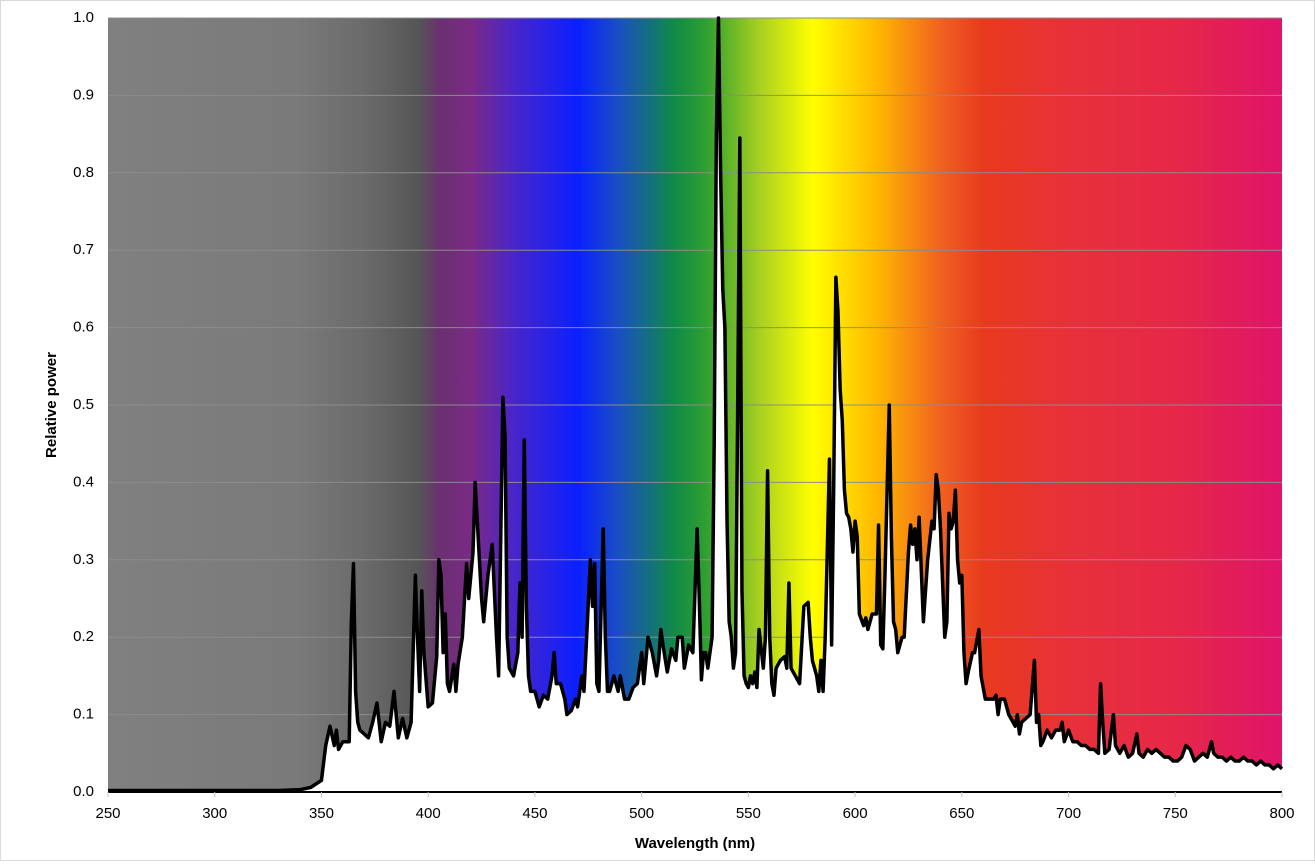  I want to click on x-tick-label: 350, so click(321, 813).